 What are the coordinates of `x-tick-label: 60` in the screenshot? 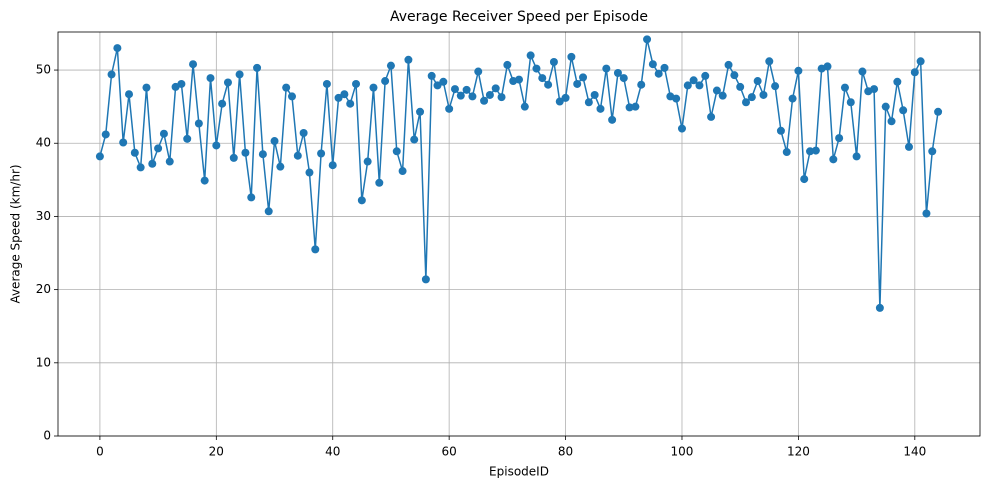 It's located at (449, 452).